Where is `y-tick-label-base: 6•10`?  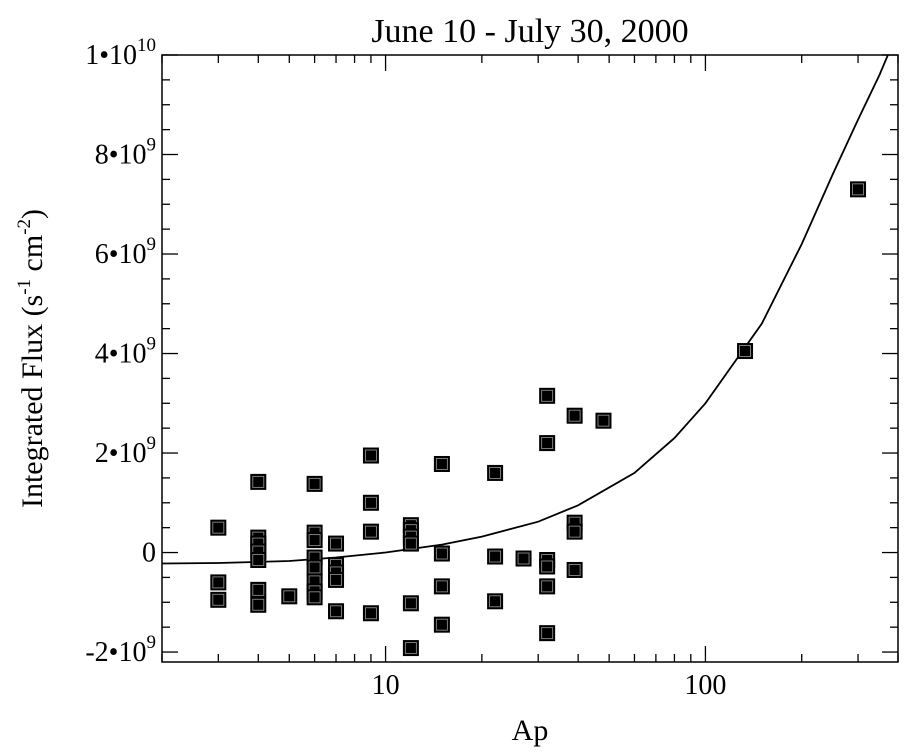
y-tick-label-base: 6•10 is located at coordinates (121, 254).